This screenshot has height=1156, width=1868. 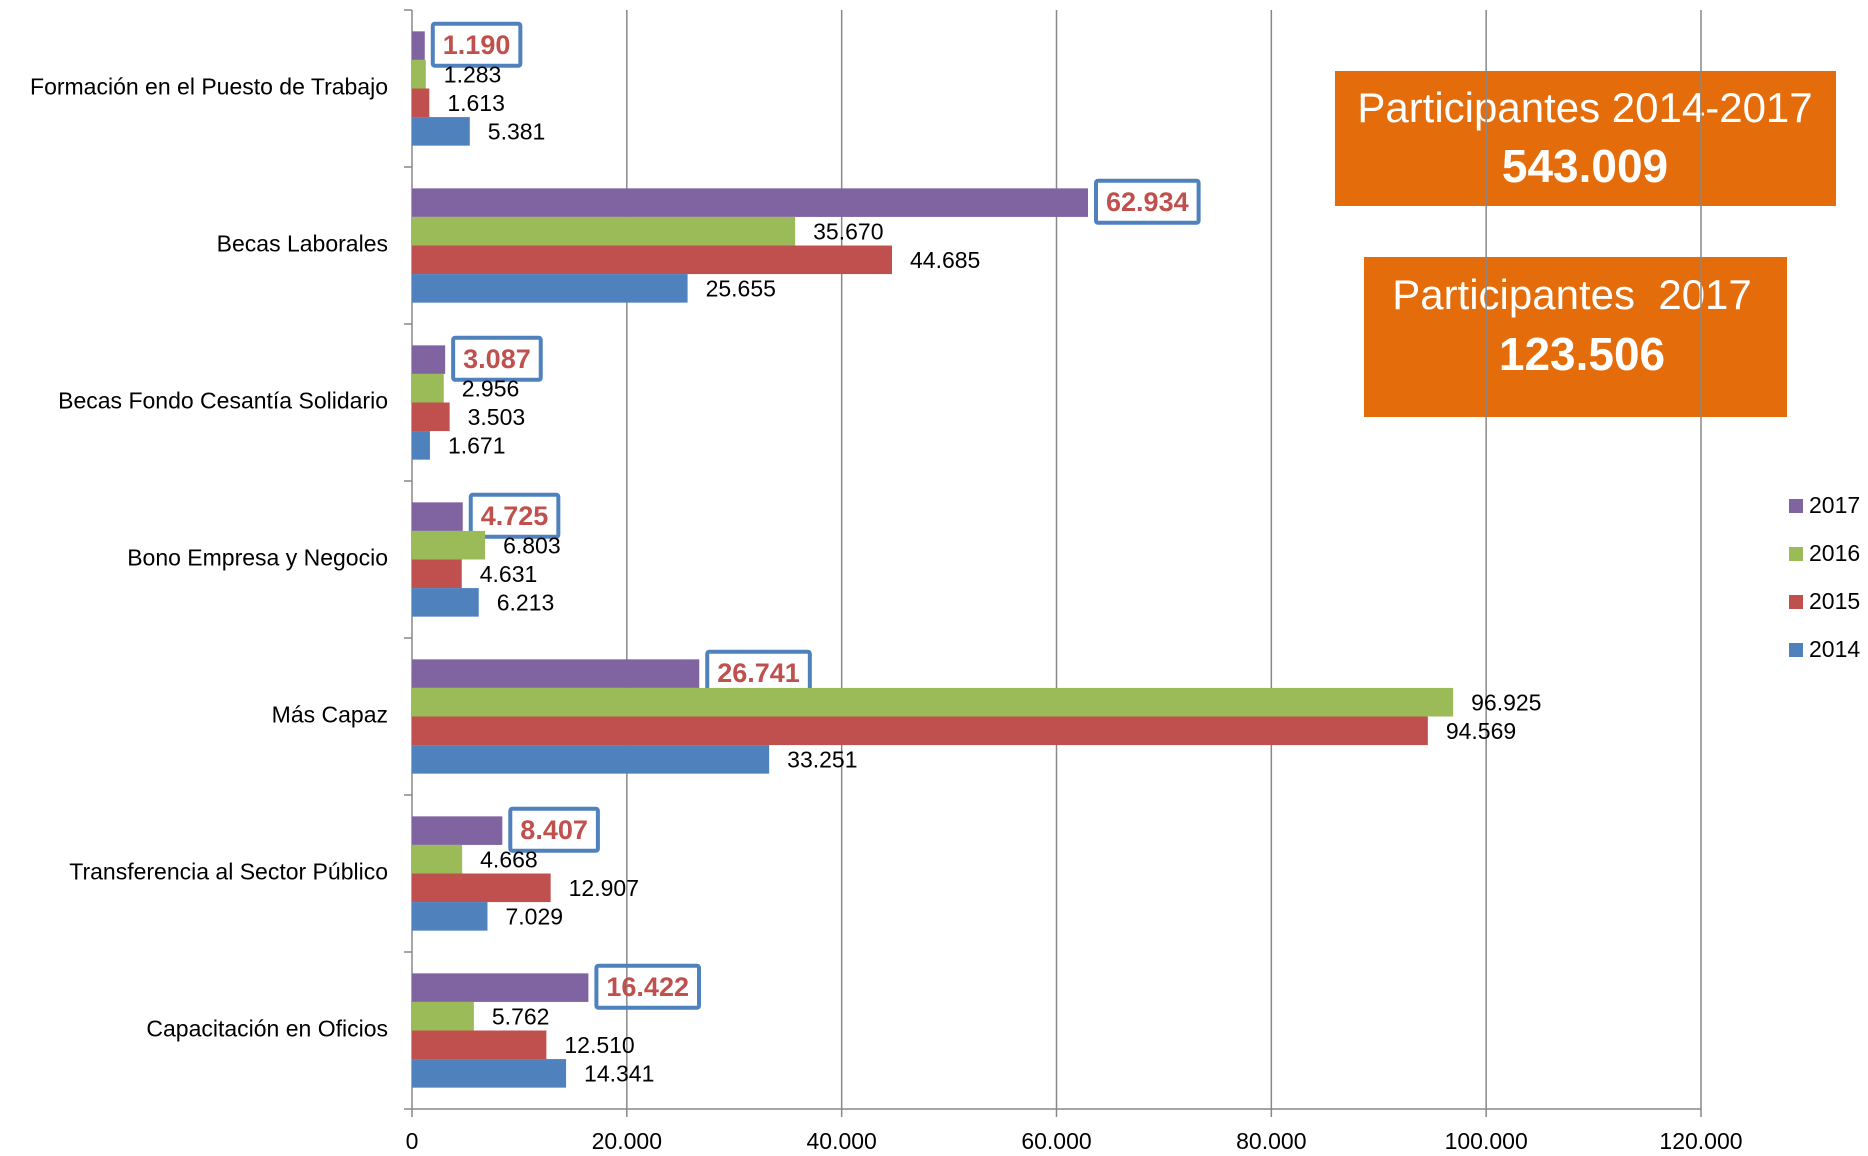 I want to click on highlighted-value-label: 4.725, so click(x=515, y=516).